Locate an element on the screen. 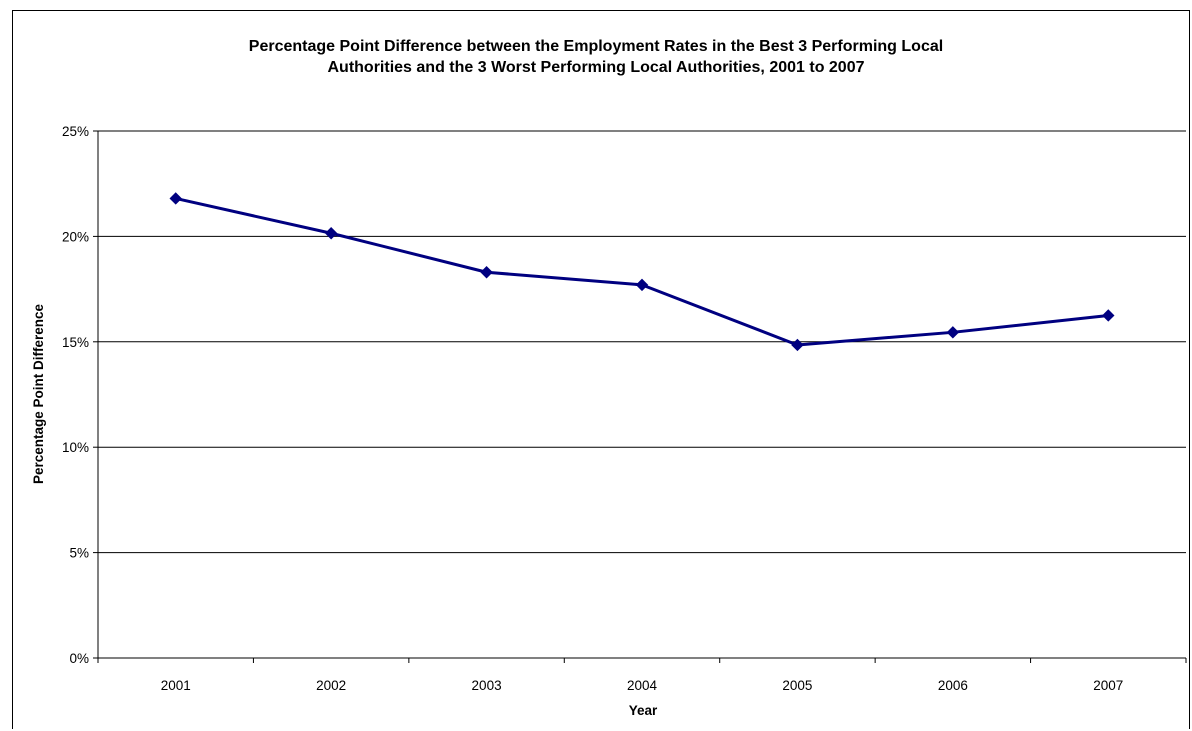  x-tick-label: 2002 is located at coordinates (331, 685).